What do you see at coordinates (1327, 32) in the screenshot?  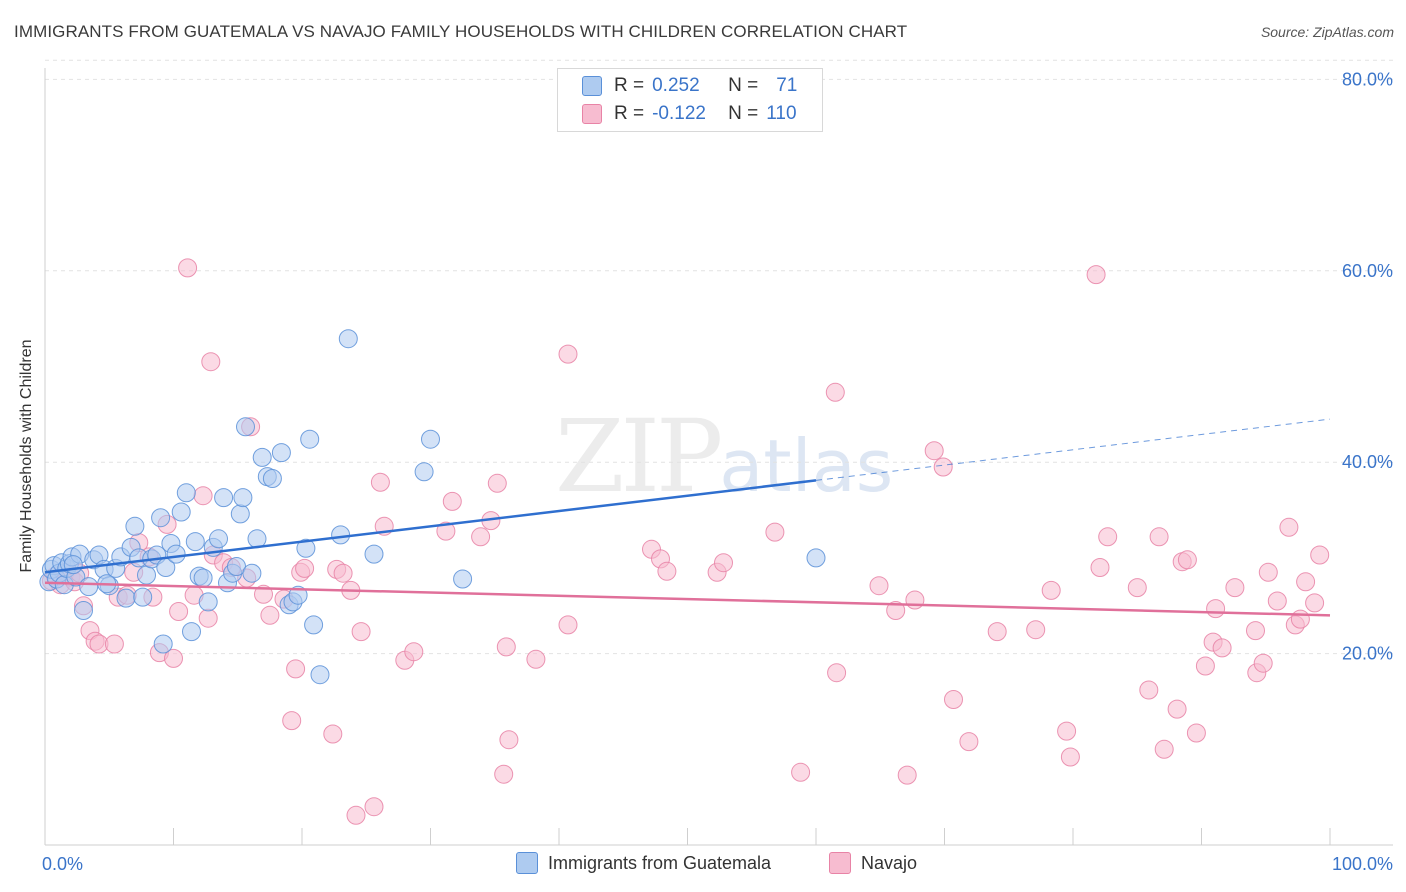 I see `source-label: Source: ZipAtlas.com` at bounding box center [1327, 32].